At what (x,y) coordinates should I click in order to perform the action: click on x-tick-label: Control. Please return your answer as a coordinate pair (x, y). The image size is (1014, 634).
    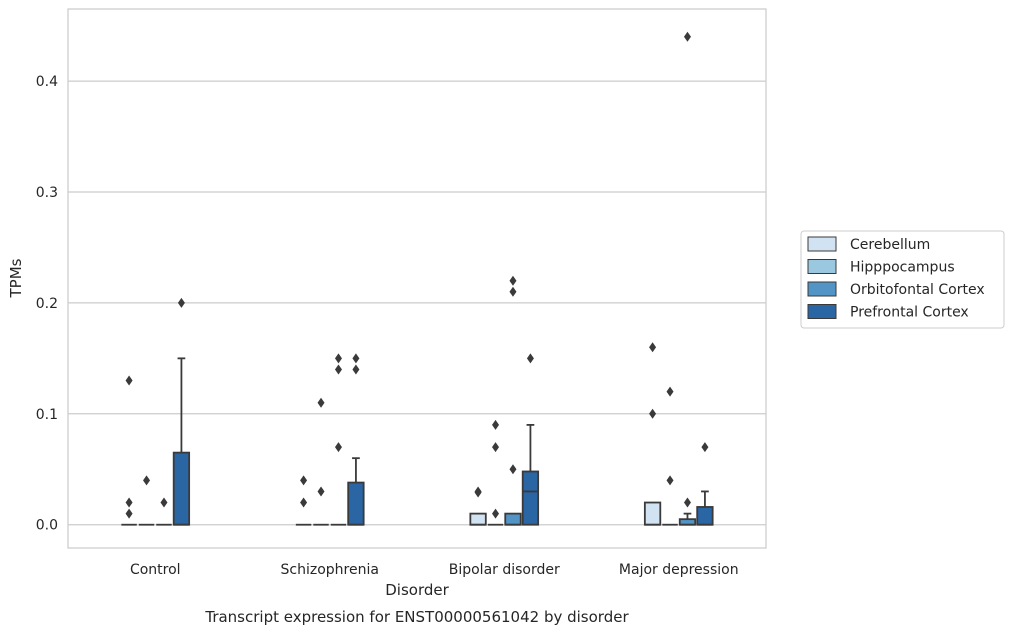
    Looking at the image, I should click on (155, 570).